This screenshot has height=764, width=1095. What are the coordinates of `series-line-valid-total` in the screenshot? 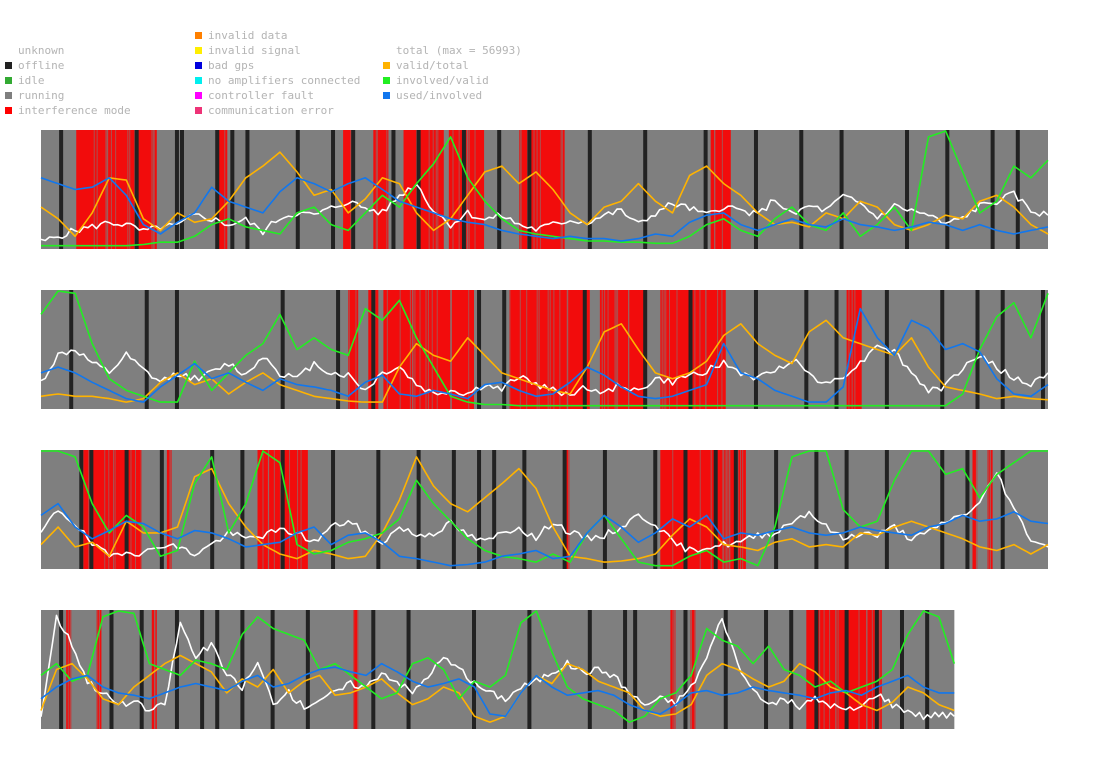 It's located at (544, 194).